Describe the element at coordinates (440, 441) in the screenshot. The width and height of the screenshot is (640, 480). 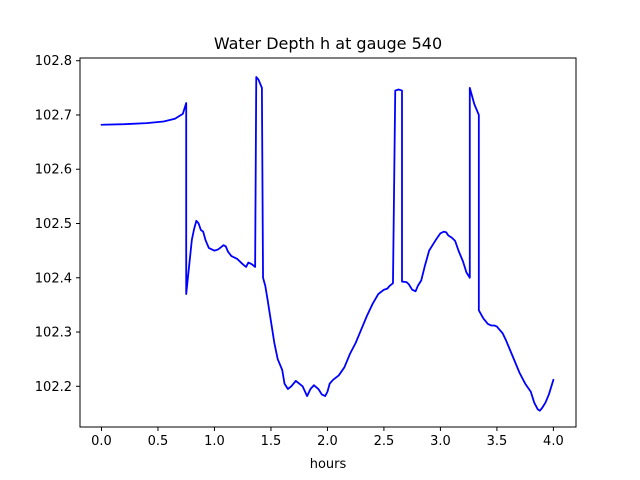
I see `x-tick-label: 3.0` at that location.